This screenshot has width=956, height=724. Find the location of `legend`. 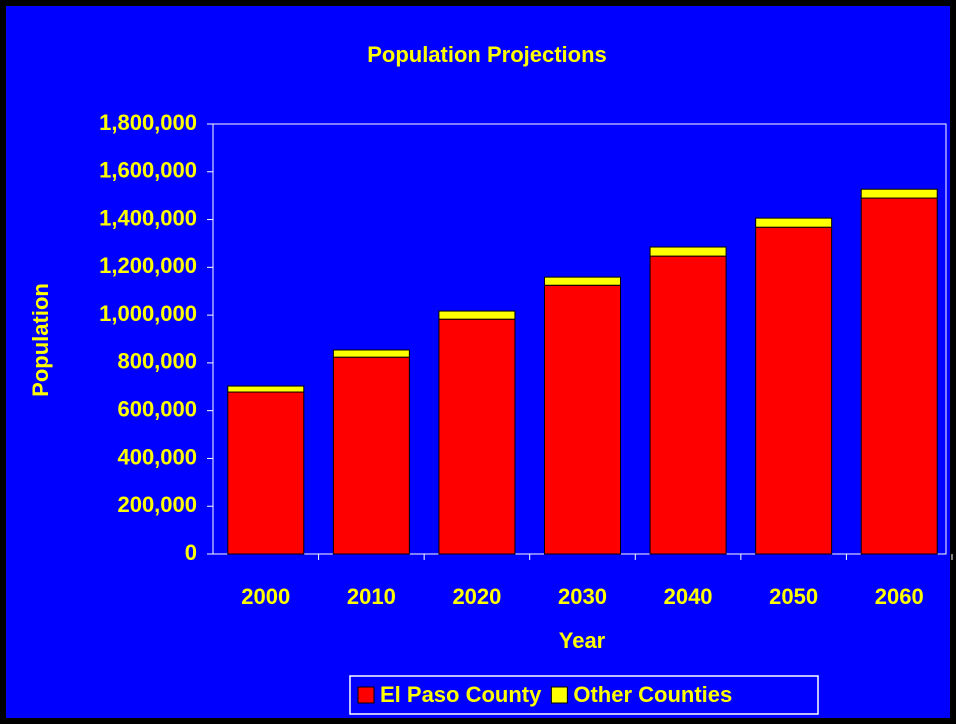

legend is located at coordinates (584, 695).